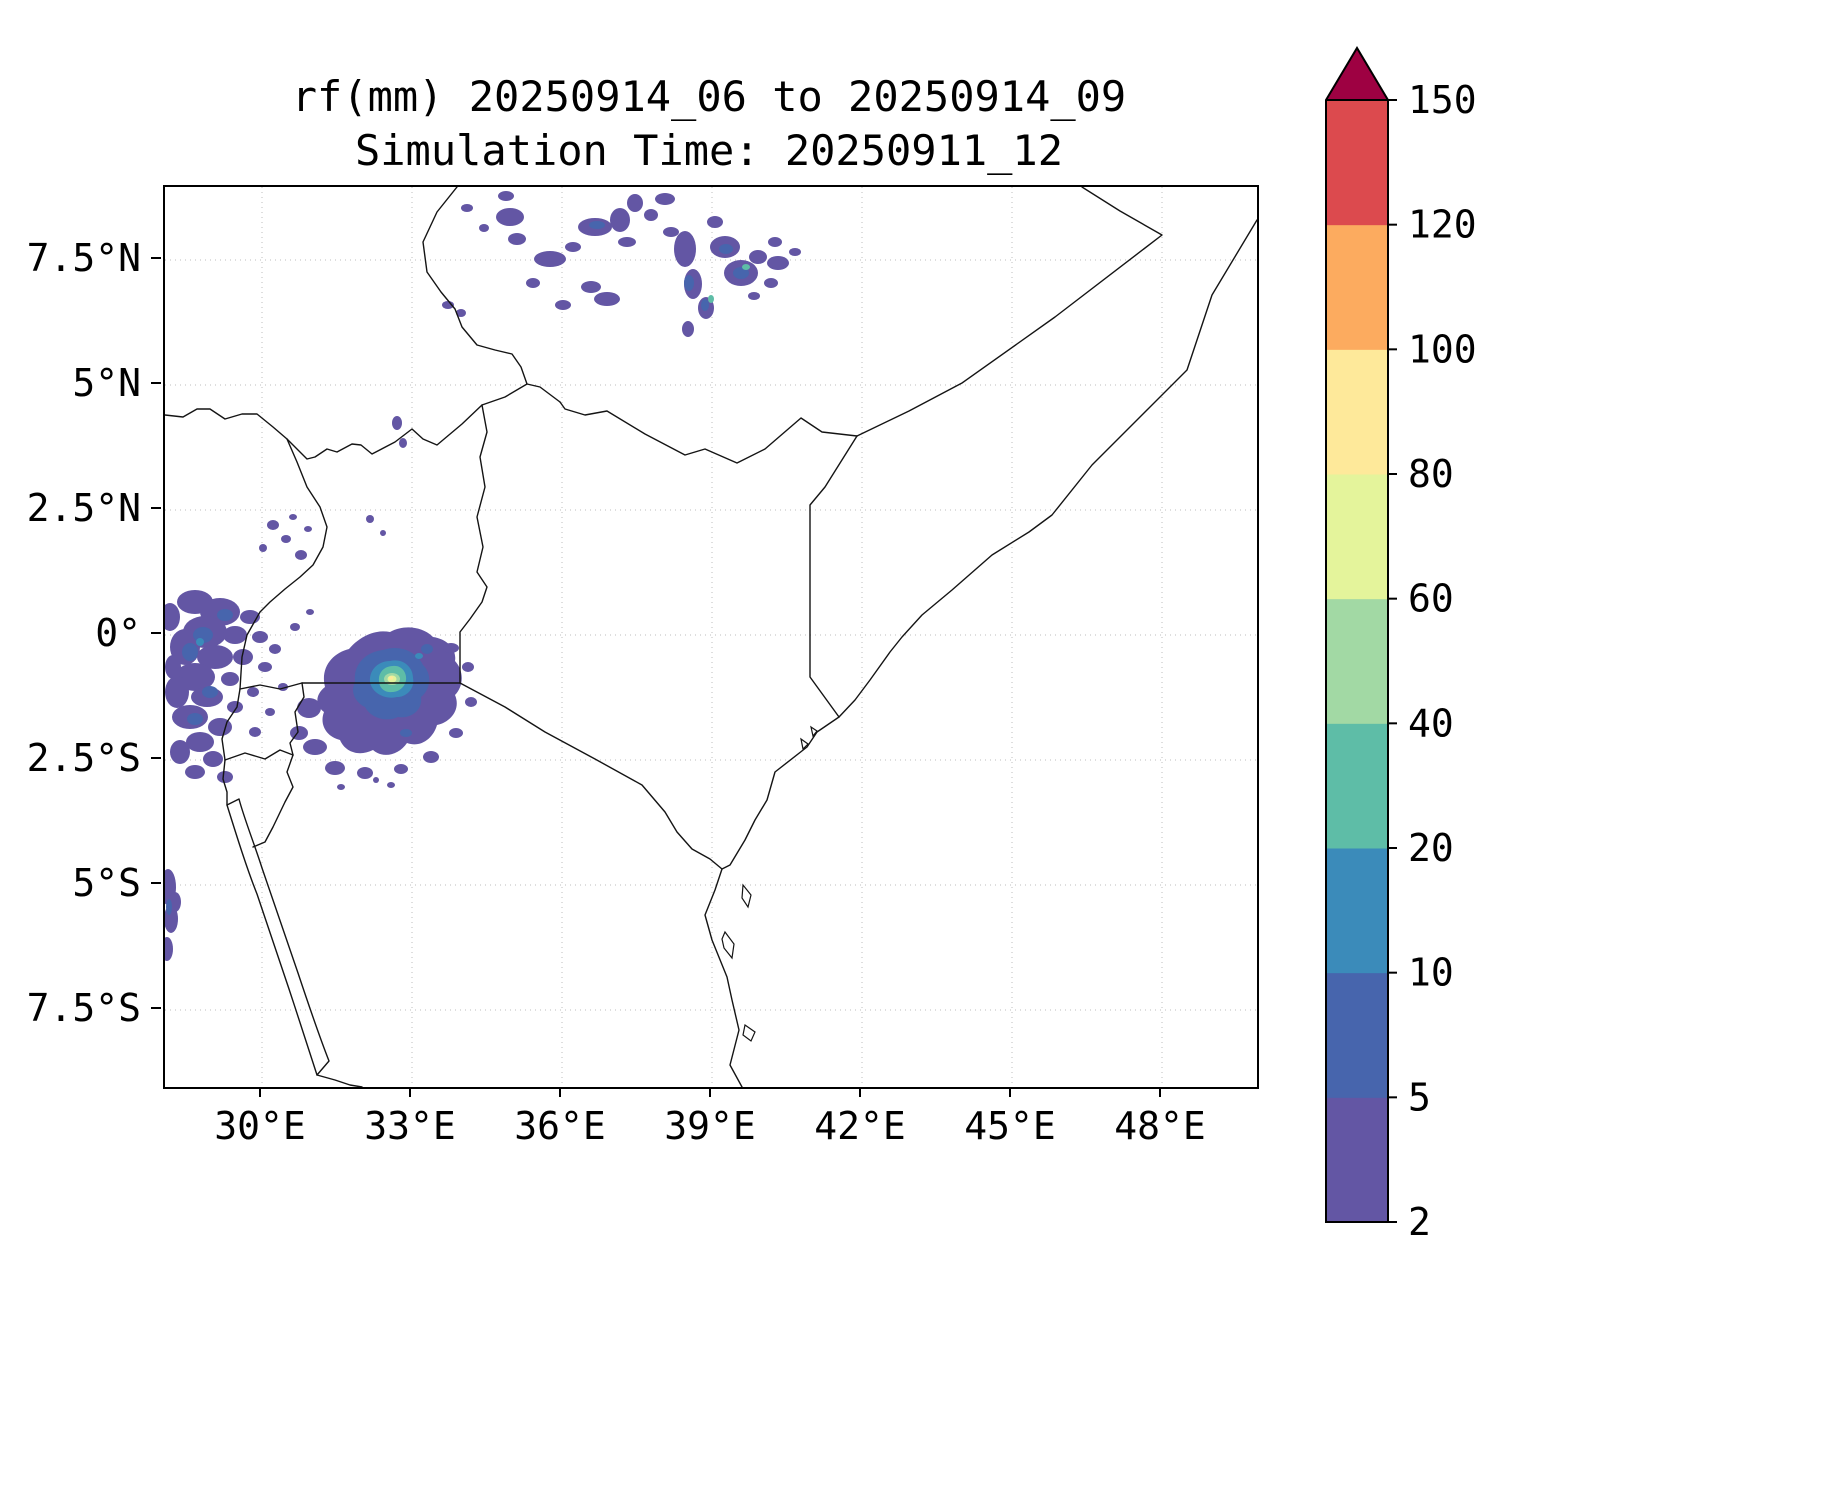 Image resolution: width=1833 pixels, height=1500 pixels. Describe the element at coordinates (860, 1126) in the screenshot. I see `x-axis-tick-label: 42°E` at that location.